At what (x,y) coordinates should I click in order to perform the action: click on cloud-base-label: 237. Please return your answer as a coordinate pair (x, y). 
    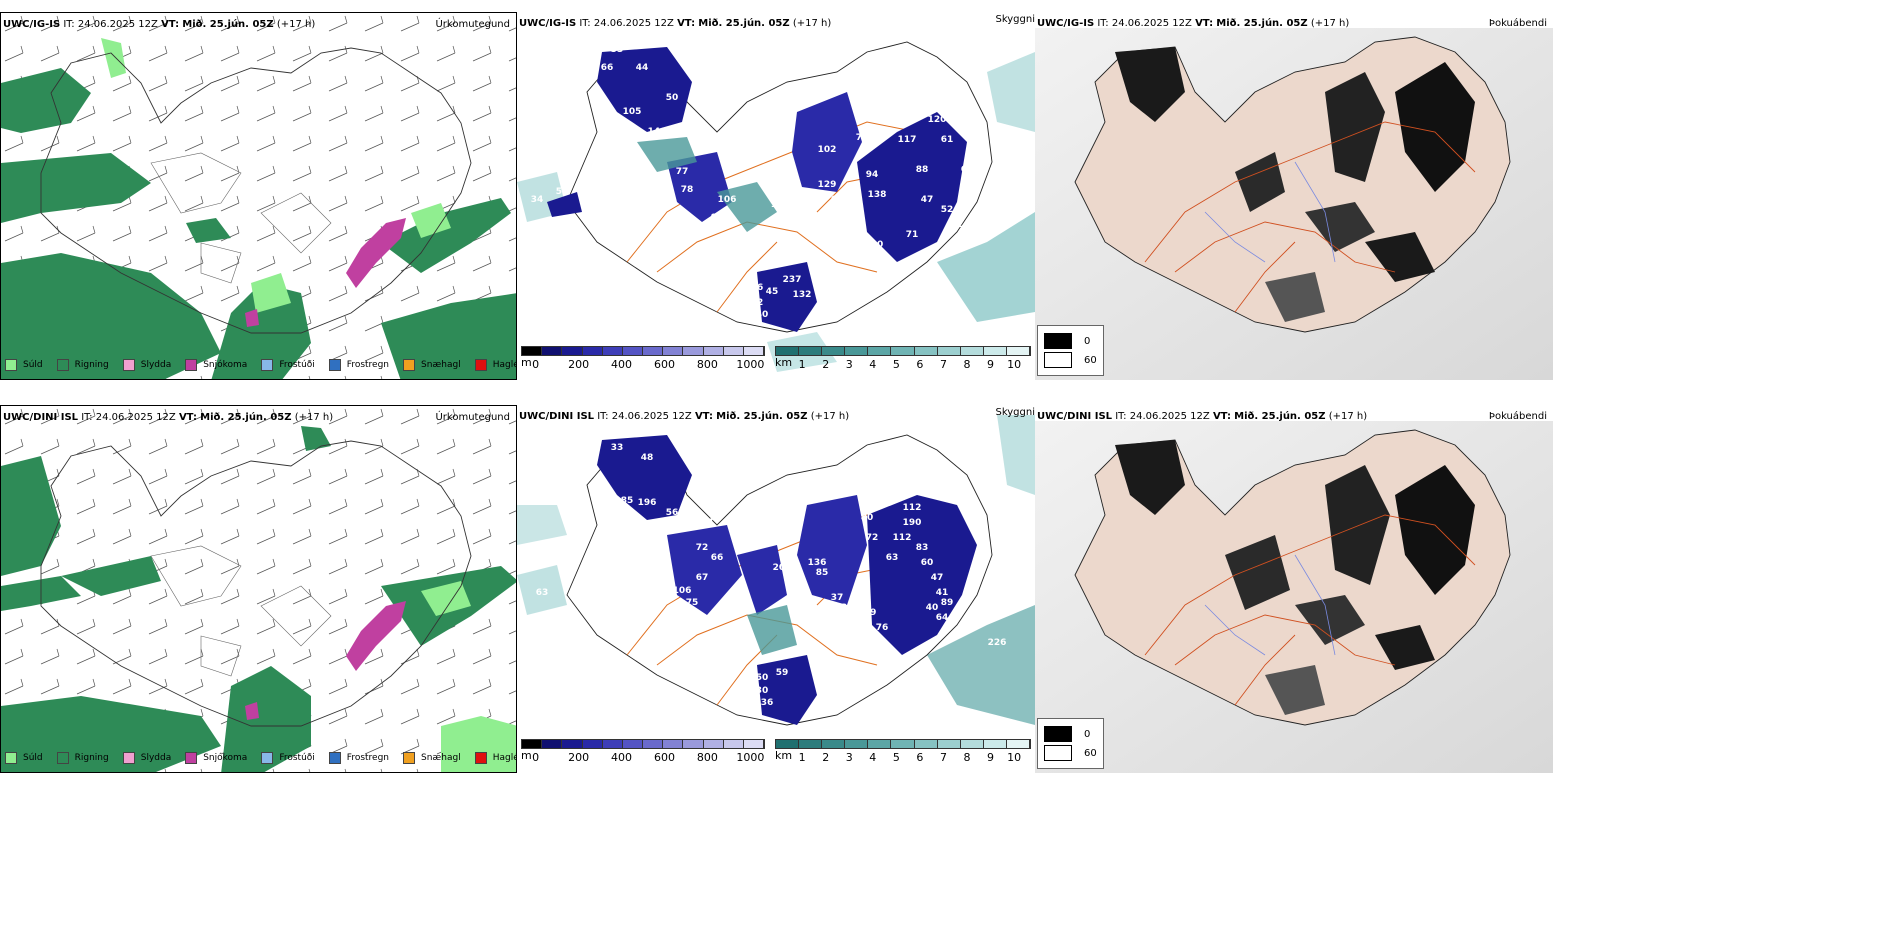
    Looking at the image, I should click on (792, 280).